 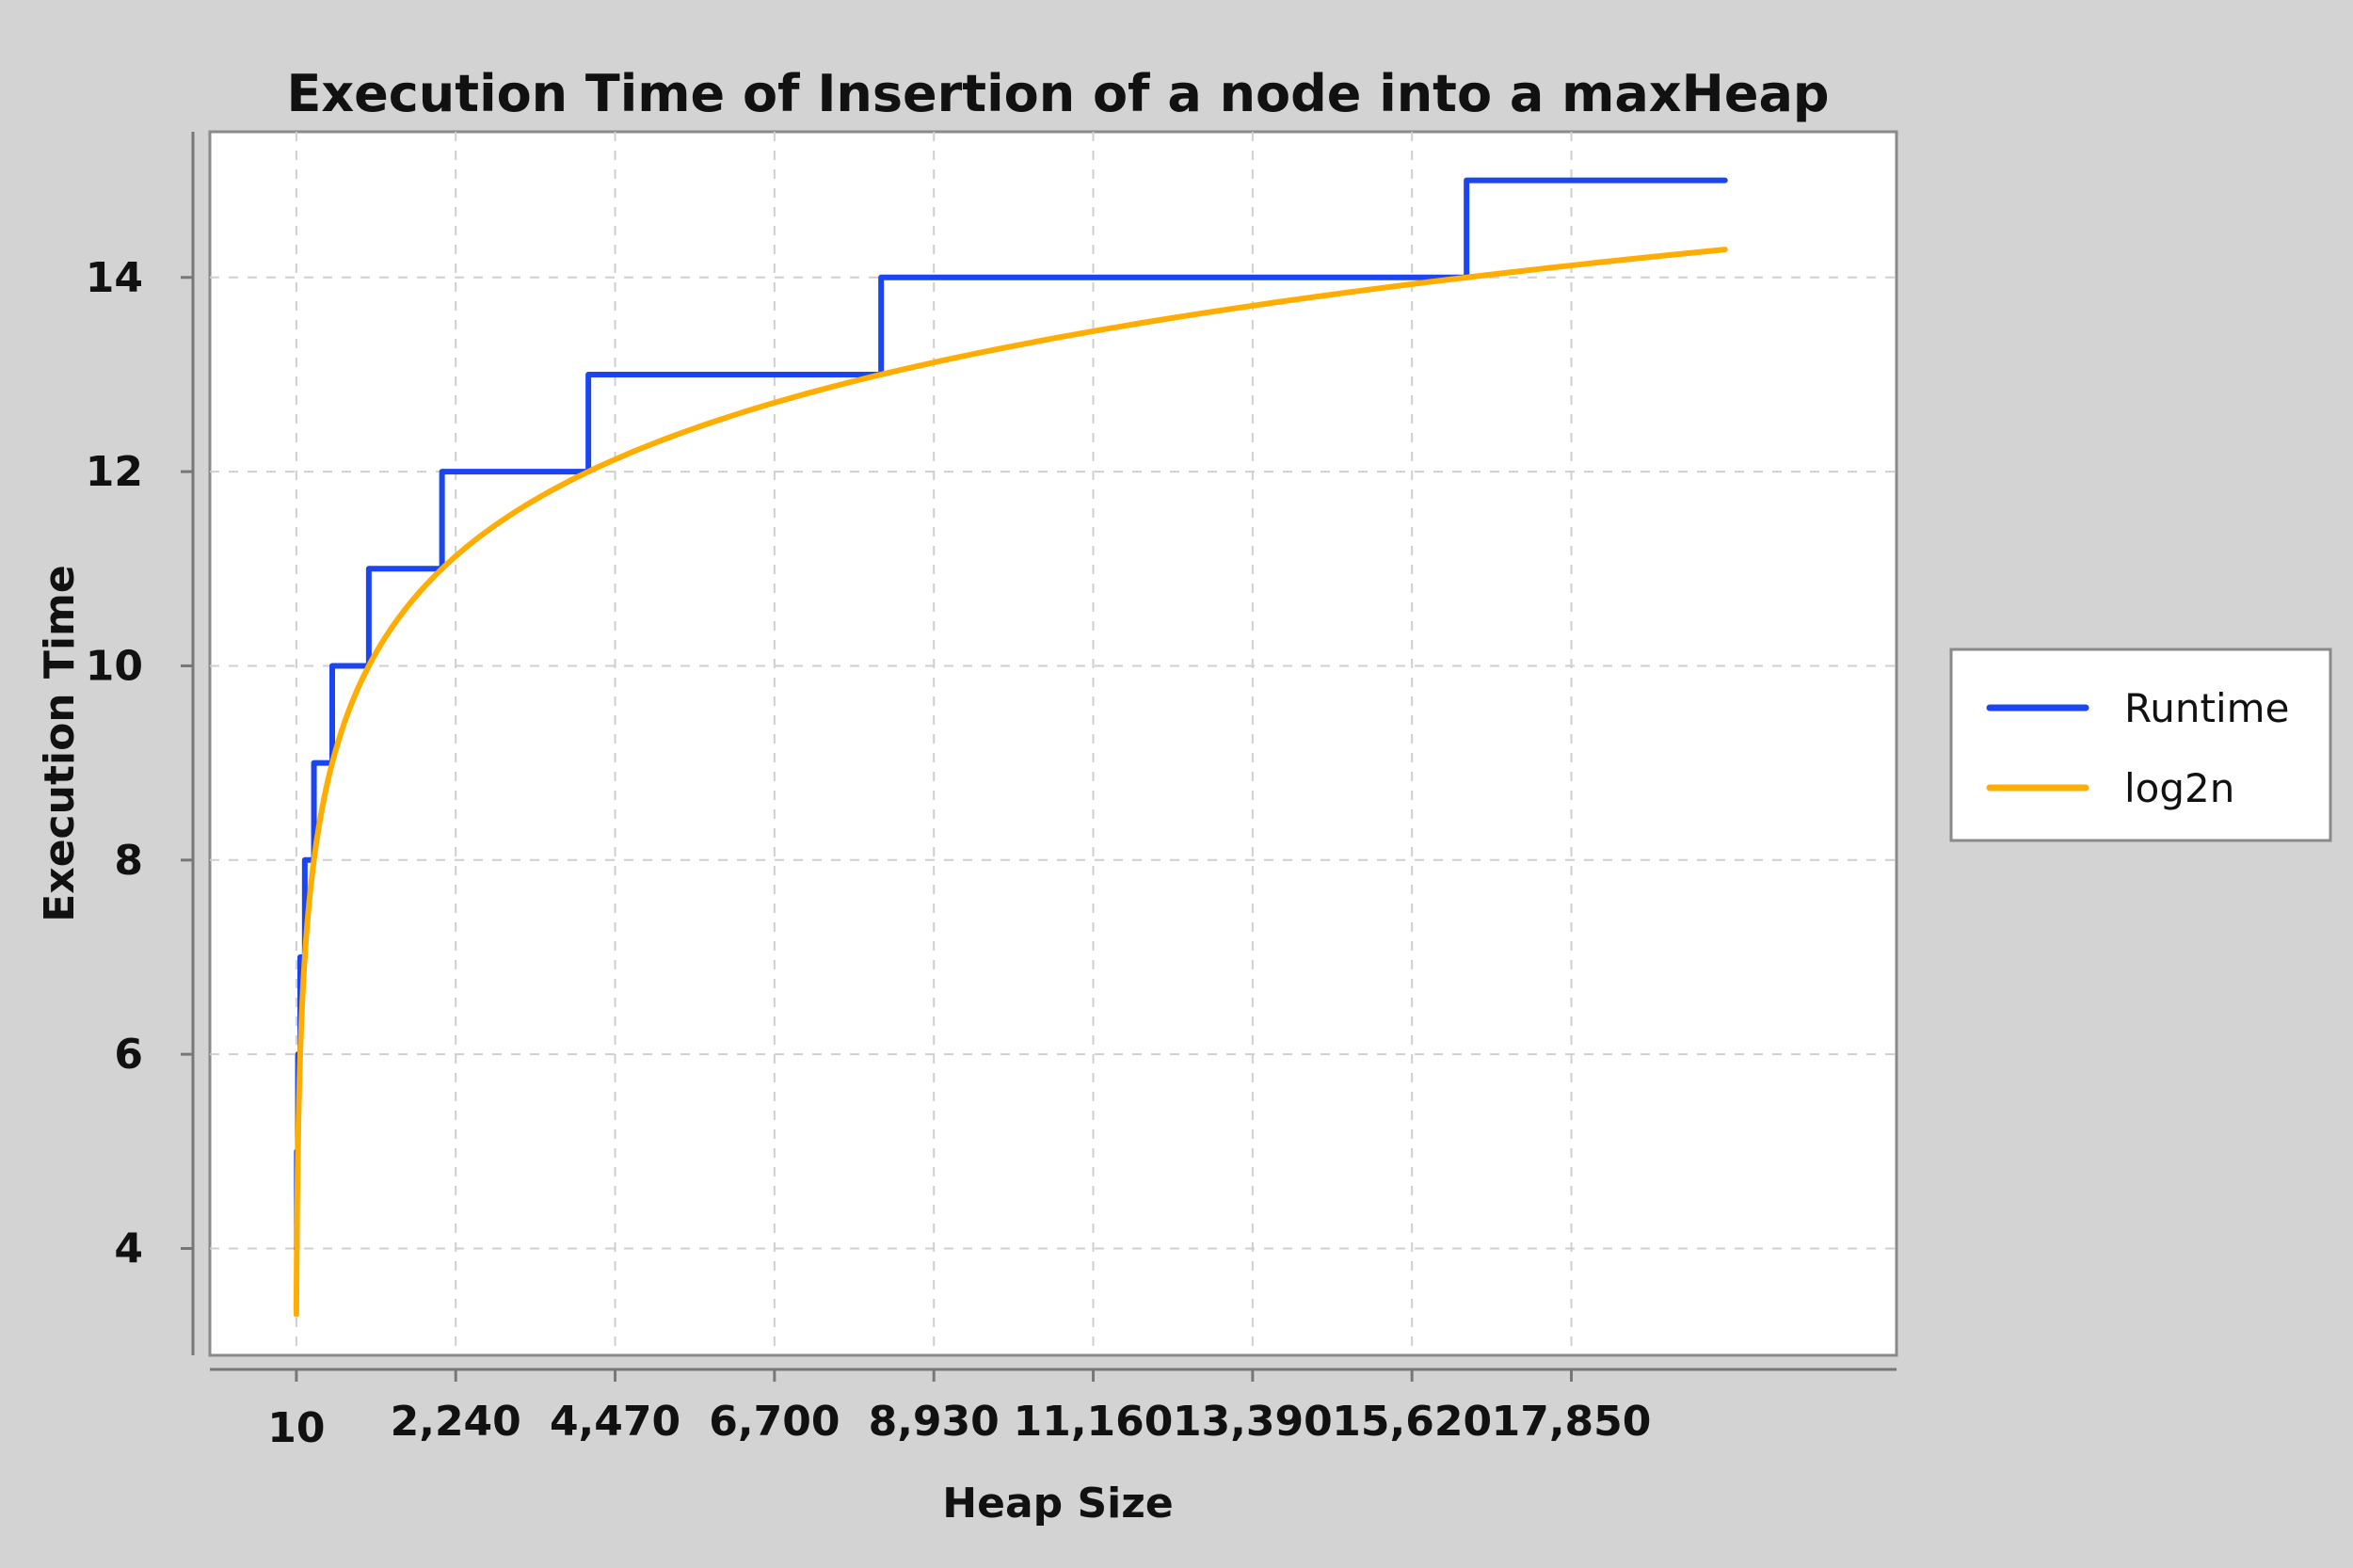 I want to click on y-tick-label: 10, so click(x=114, y=666).